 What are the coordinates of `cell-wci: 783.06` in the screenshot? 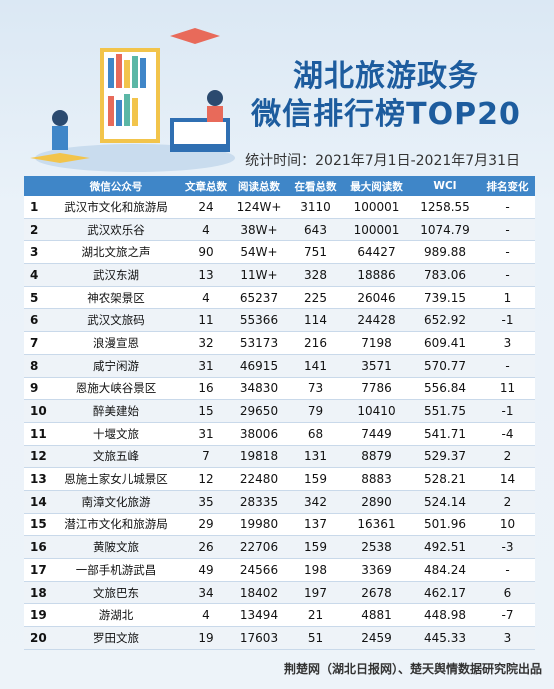 It's located at (445, 275).